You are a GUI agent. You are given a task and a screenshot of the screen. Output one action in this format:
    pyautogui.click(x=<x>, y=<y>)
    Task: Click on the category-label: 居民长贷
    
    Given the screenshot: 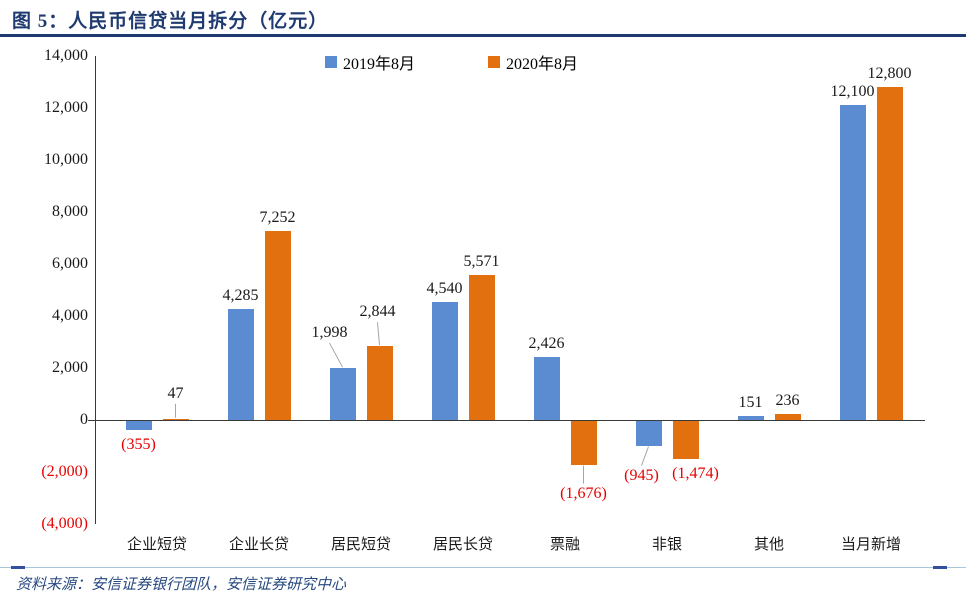 What is the action you would take?
    pyautogui.click(x=462, y=545)
    